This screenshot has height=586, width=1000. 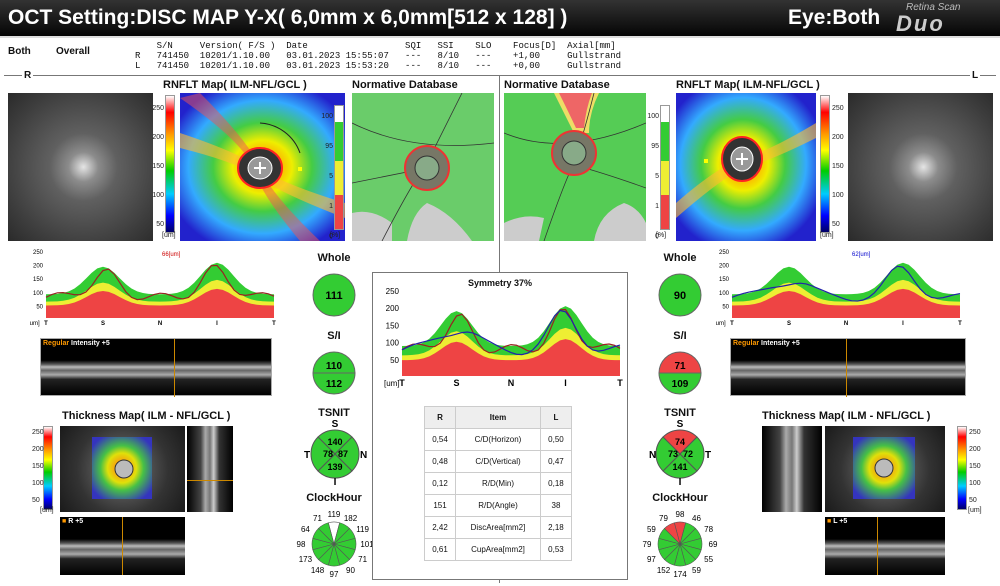 I want to click on marker-label: 62[um], so click(x=861, y=255).